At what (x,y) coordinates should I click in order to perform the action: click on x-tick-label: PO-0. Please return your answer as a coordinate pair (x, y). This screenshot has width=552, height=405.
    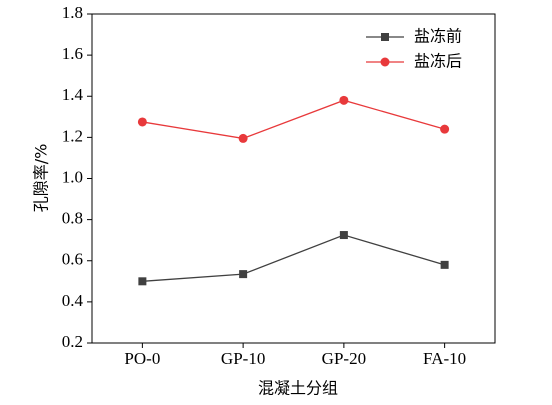
    Looking at the image, I should click on (142, 358).